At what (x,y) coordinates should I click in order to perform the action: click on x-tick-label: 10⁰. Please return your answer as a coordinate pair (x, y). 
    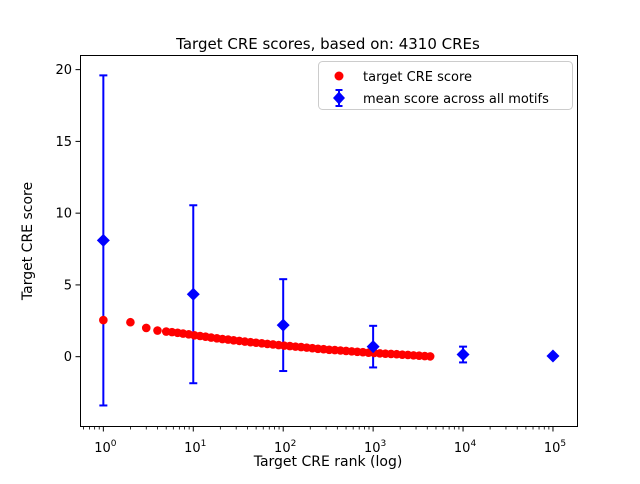
    Looking at the image, I should click on (105, 447).